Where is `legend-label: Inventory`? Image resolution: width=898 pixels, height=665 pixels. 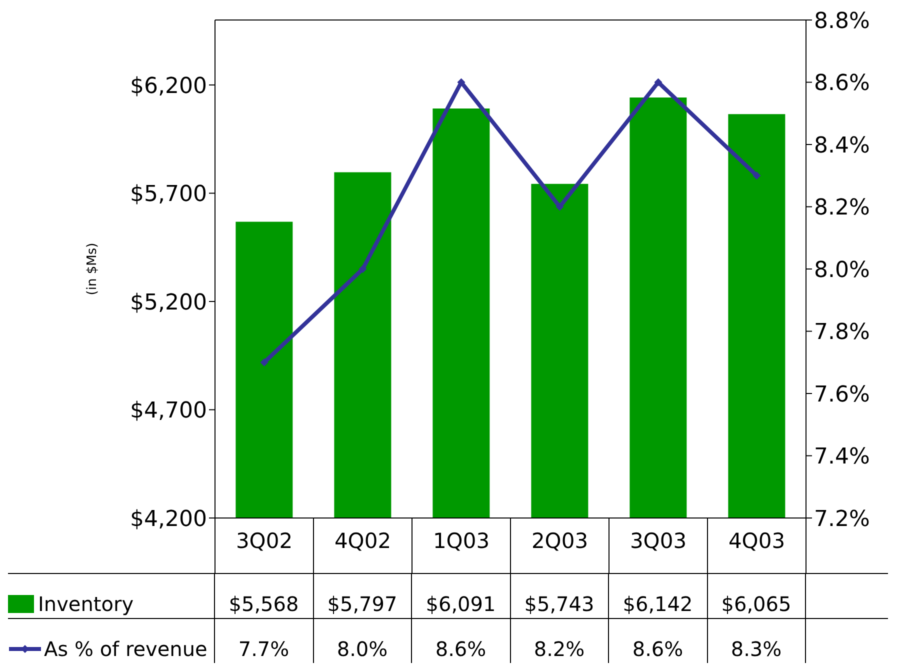
legend-label: Inventory is located at coordinates (86, 604).